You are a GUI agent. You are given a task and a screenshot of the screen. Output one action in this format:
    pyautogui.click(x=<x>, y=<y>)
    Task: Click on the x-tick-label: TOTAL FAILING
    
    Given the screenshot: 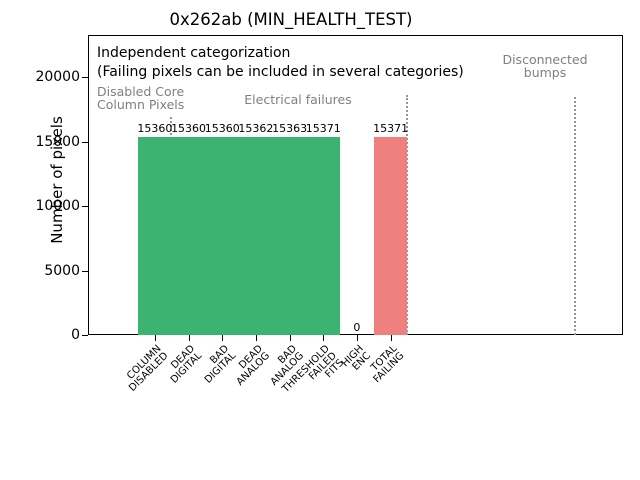 What is the action you would take?
    pyautogui.click(x=388, y=364)
    